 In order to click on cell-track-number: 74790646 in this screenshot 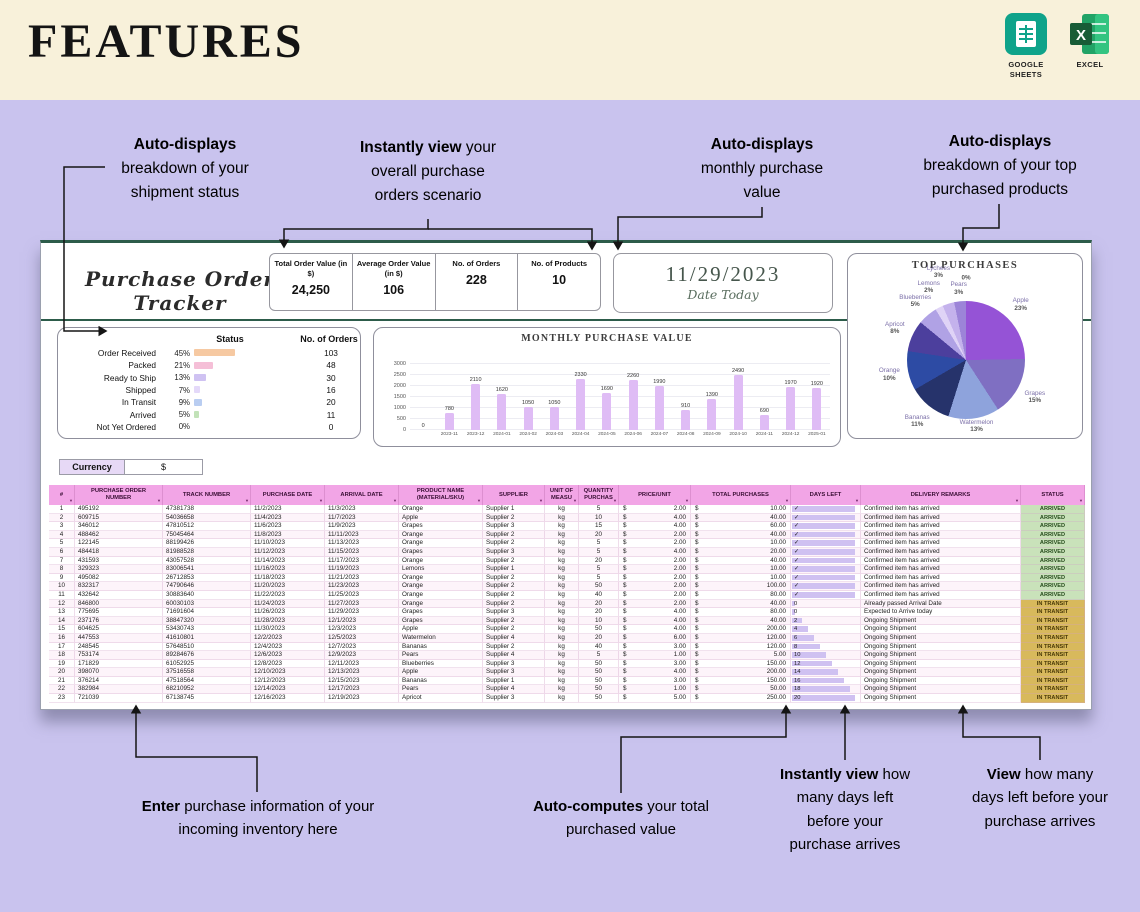, I will do `click(207, 586)`.